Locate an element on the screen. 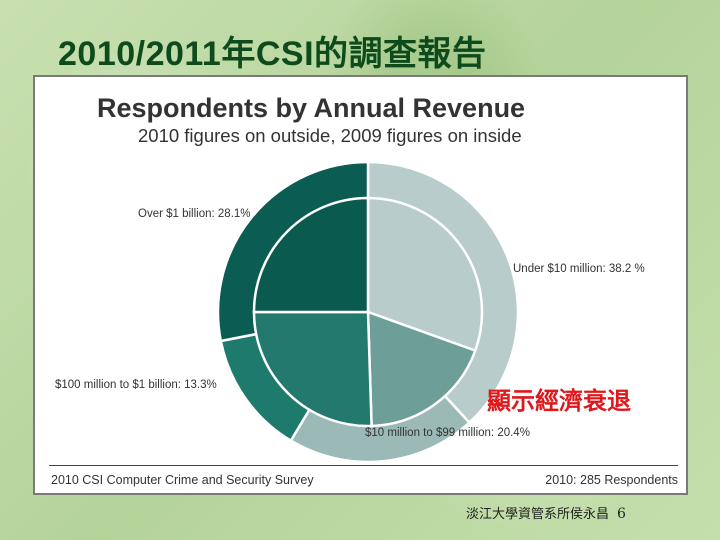 The height and width of the screenshot is (540, 720). inner-slice-over-1-billion is located at coordinates (311, 255).